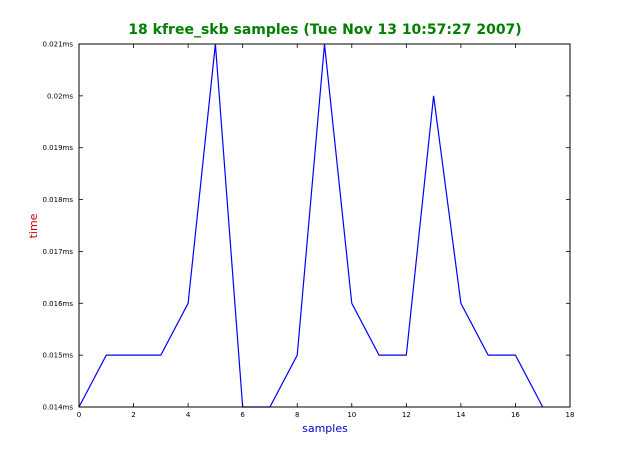  What do you see at coordinates (325, 428) in the screenshot?
I see `x-axis-label: samples` at bounding box center [325, 428].